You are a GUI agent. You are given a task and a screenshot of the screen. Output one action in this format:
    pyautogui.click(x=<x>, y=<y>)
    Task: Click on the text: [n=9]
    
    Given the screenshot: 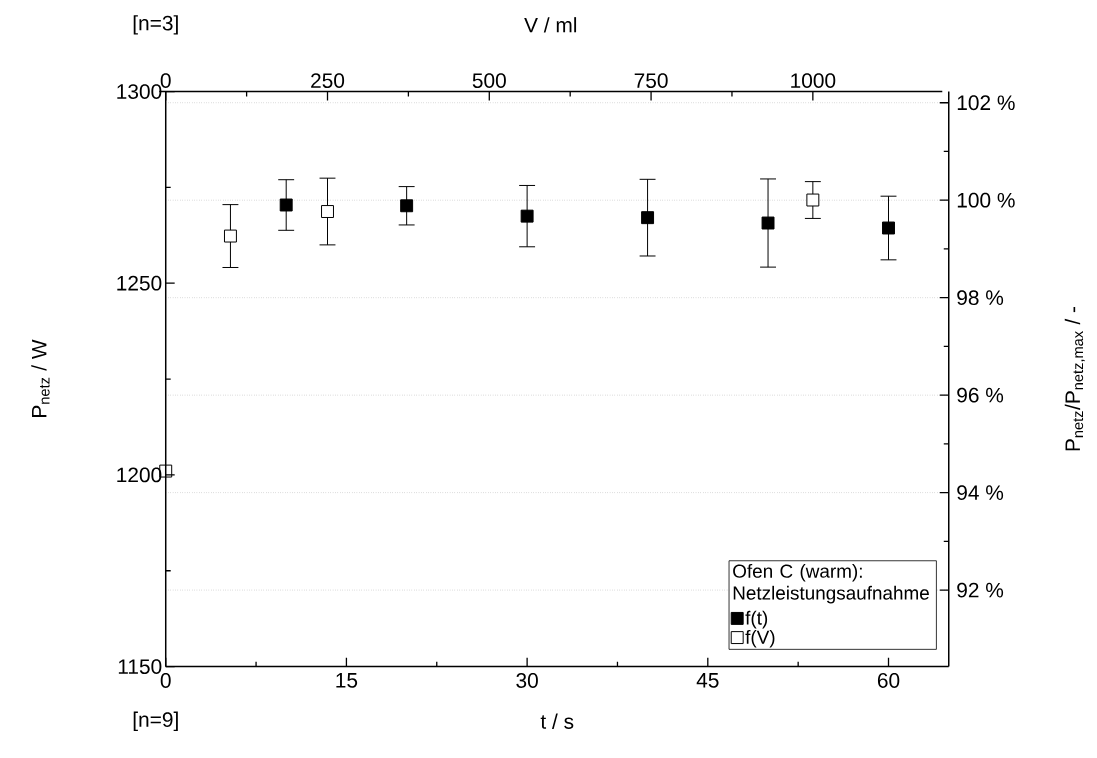 What is the action you would take?
    pyautogui.click(x=155, y=721)
    